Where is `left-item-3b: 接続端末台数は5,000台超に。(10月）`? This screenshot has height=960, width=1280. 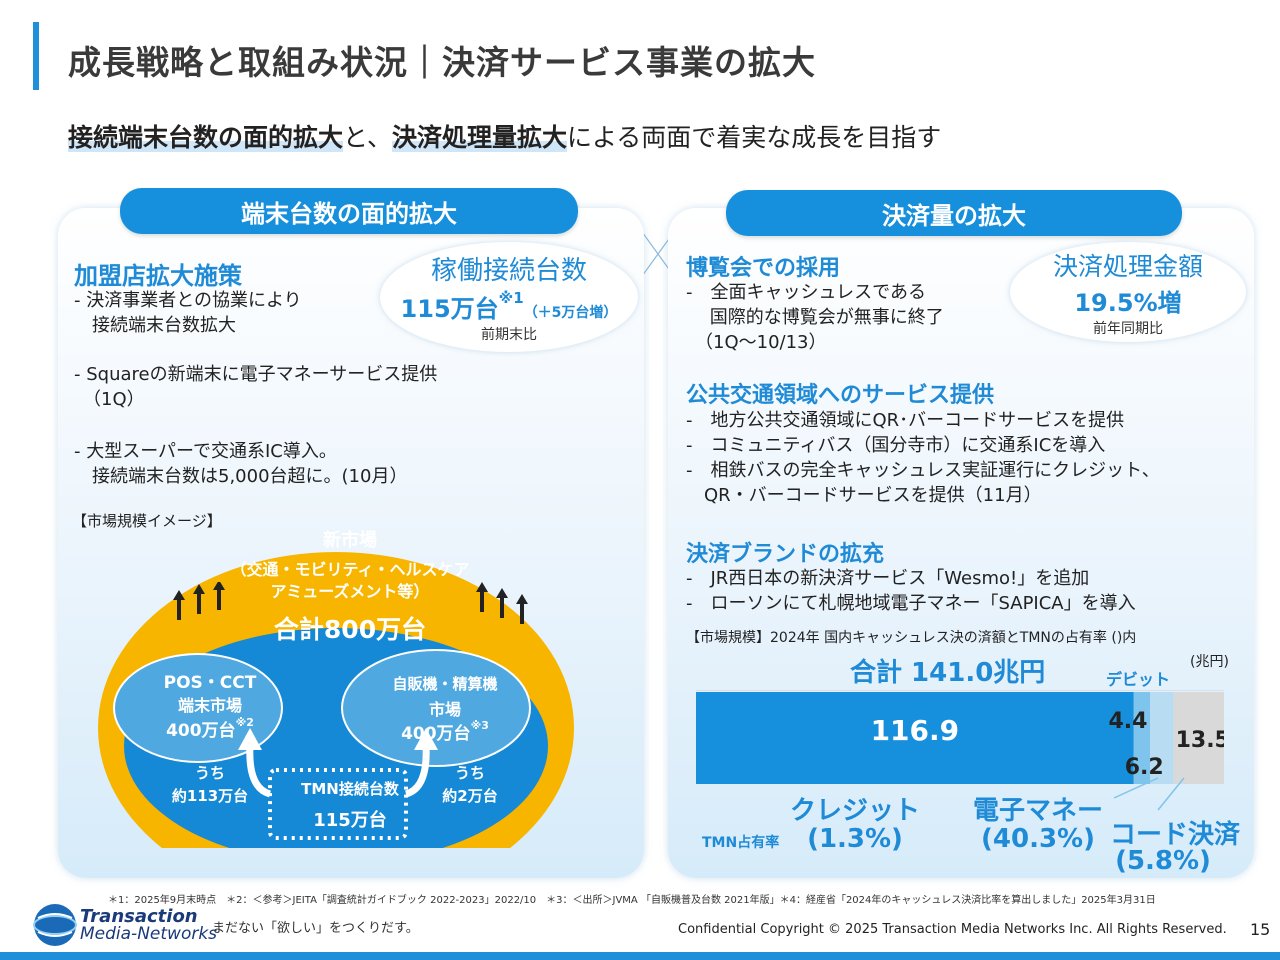
left-item-3b: 接続端末台数は5,000台超に。(10月） is located at coordinates (241, 476).